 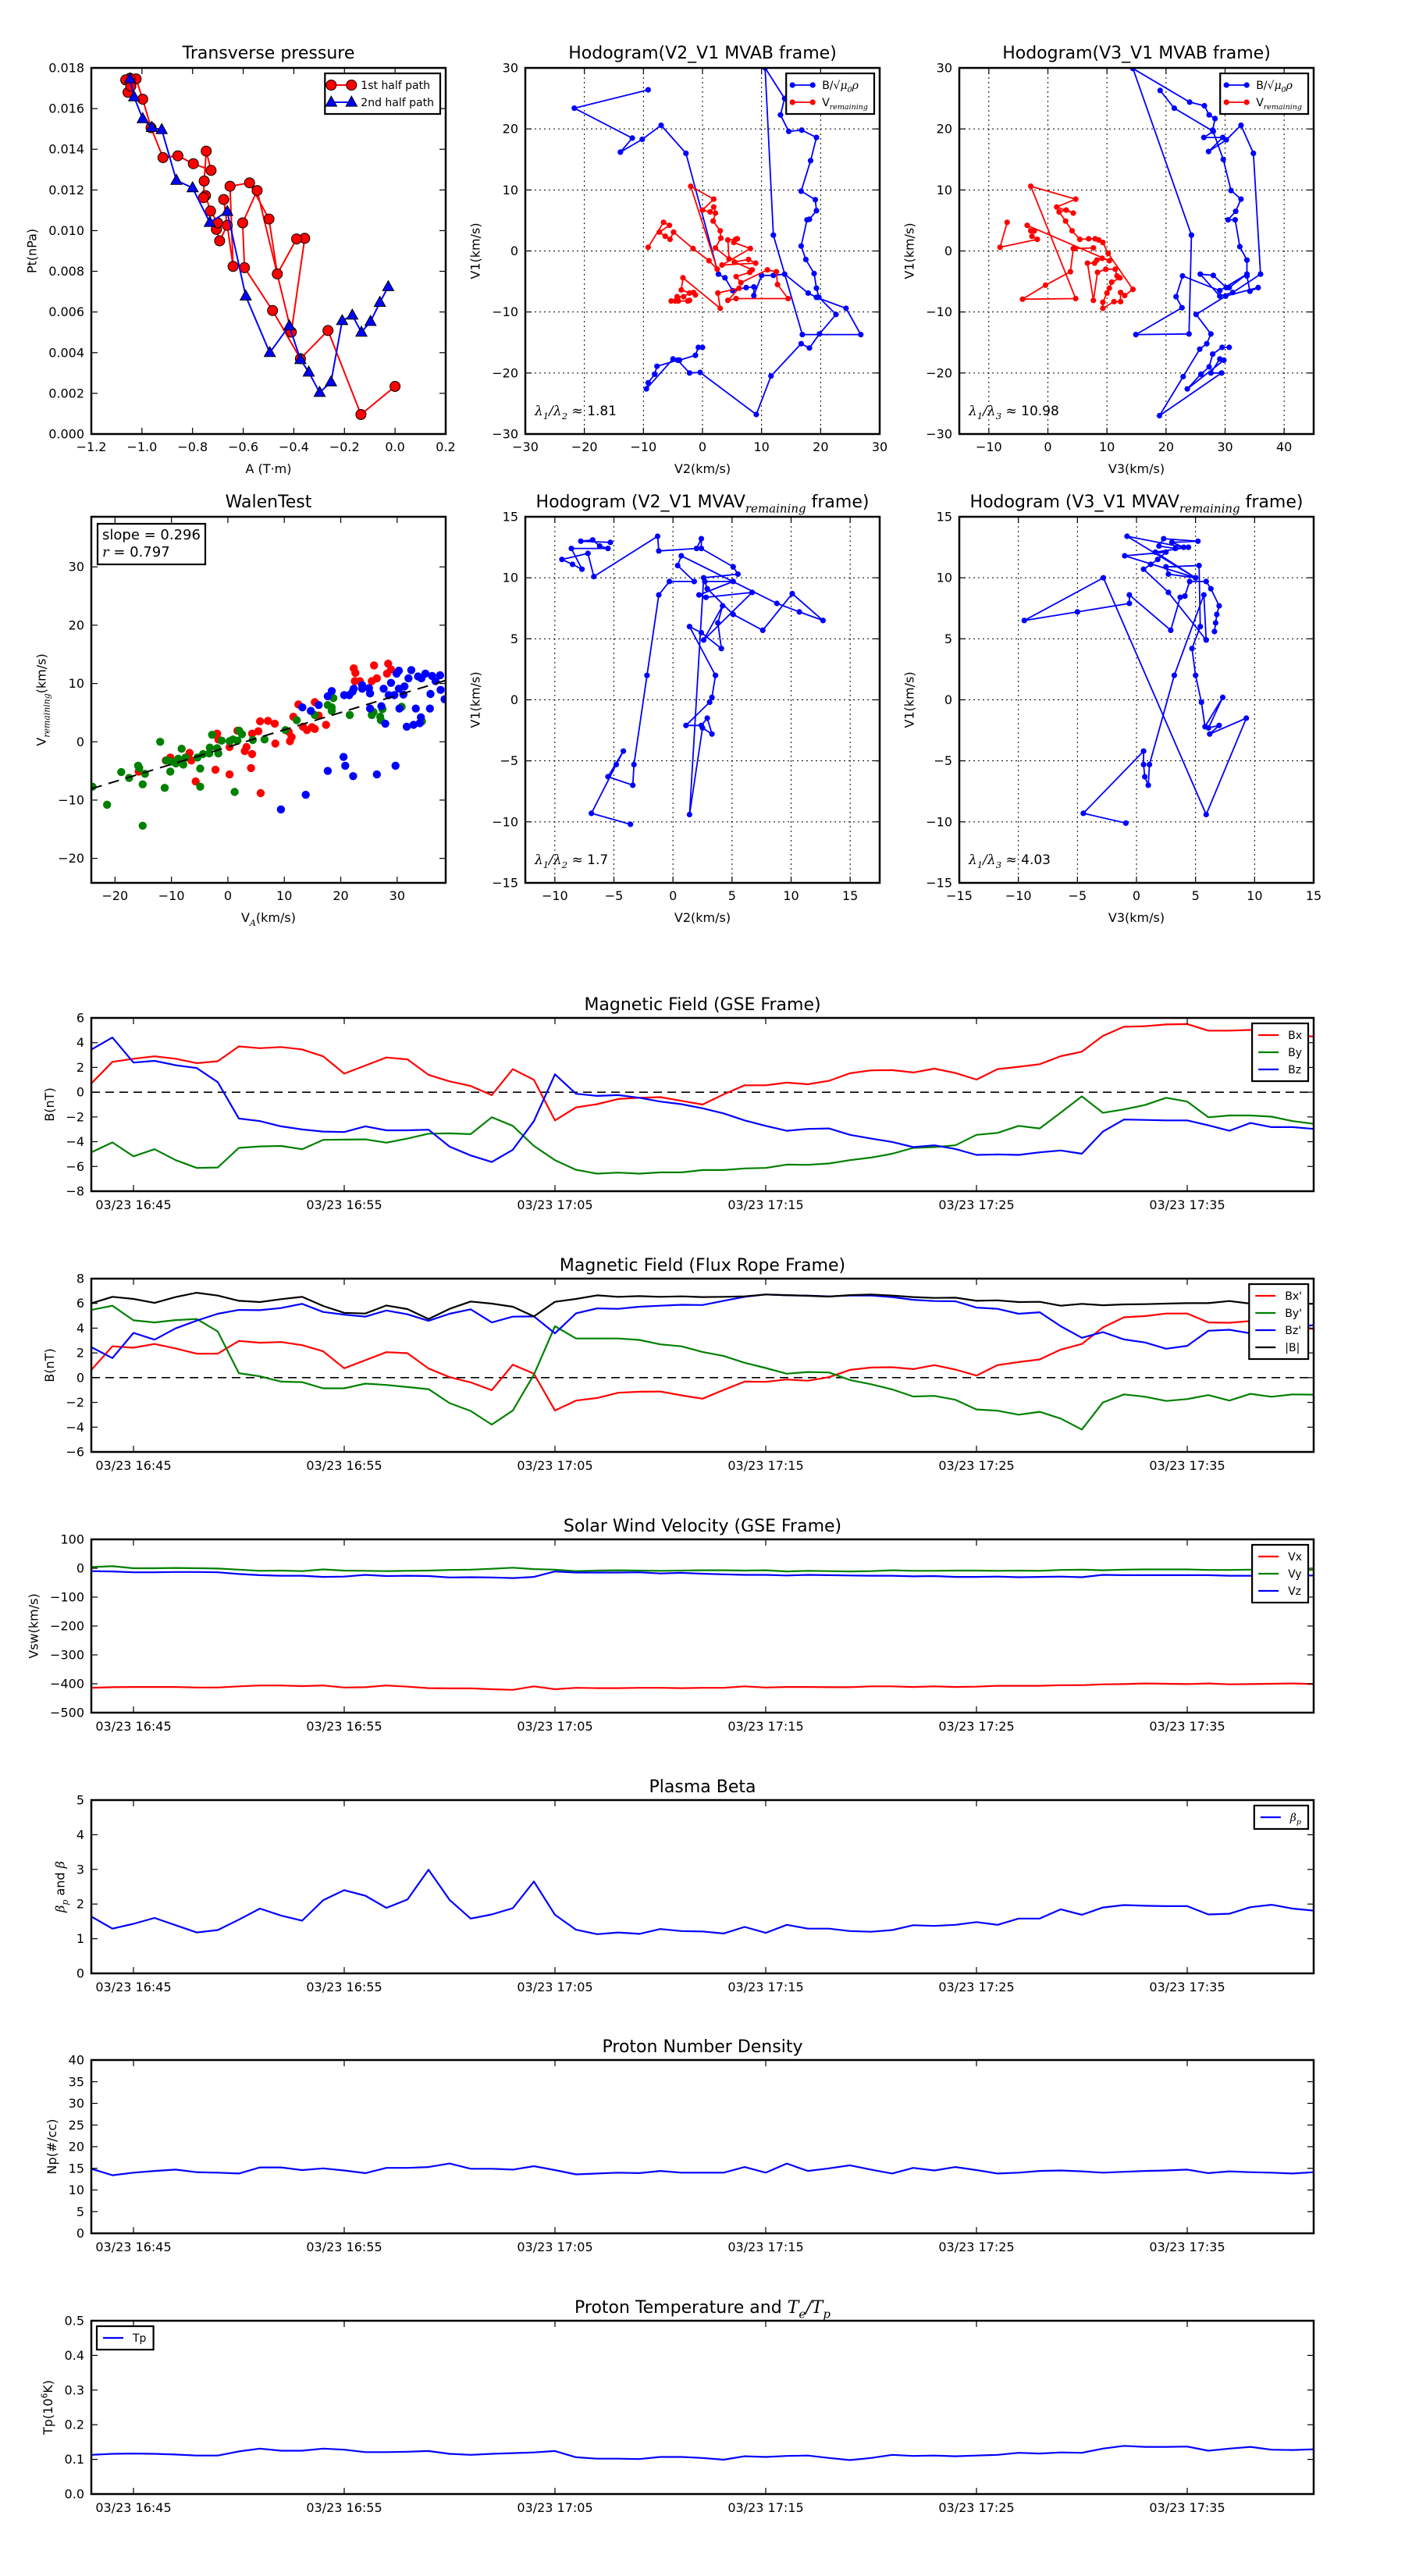 What do you see at coordinates (67, 1684) in the screenshot?
I see `y-tick-label: −400` at bounding box center [67, 1684].